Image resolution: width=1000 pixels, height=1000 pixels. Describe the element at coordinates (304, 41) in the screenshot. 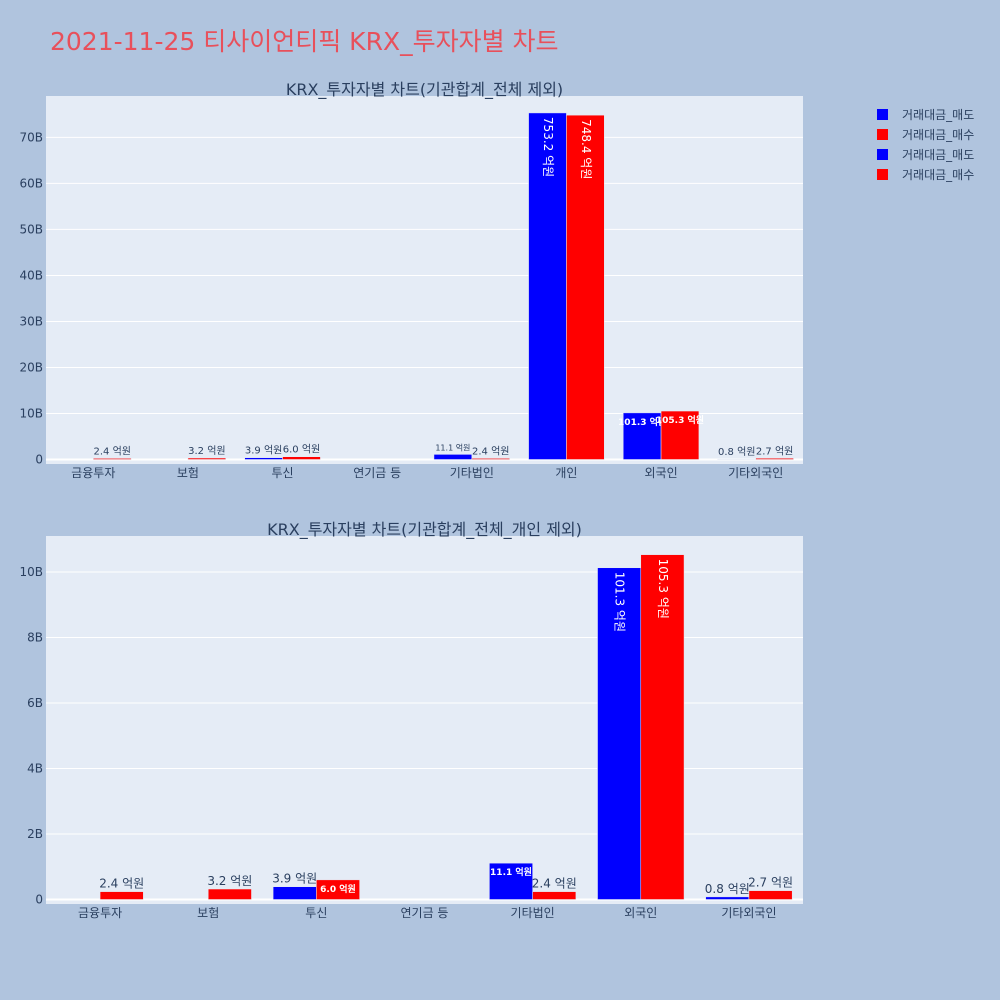

I see `page-title: 2021-11-25 티사이언티픽 KRX_투자자별 차트` at that location.